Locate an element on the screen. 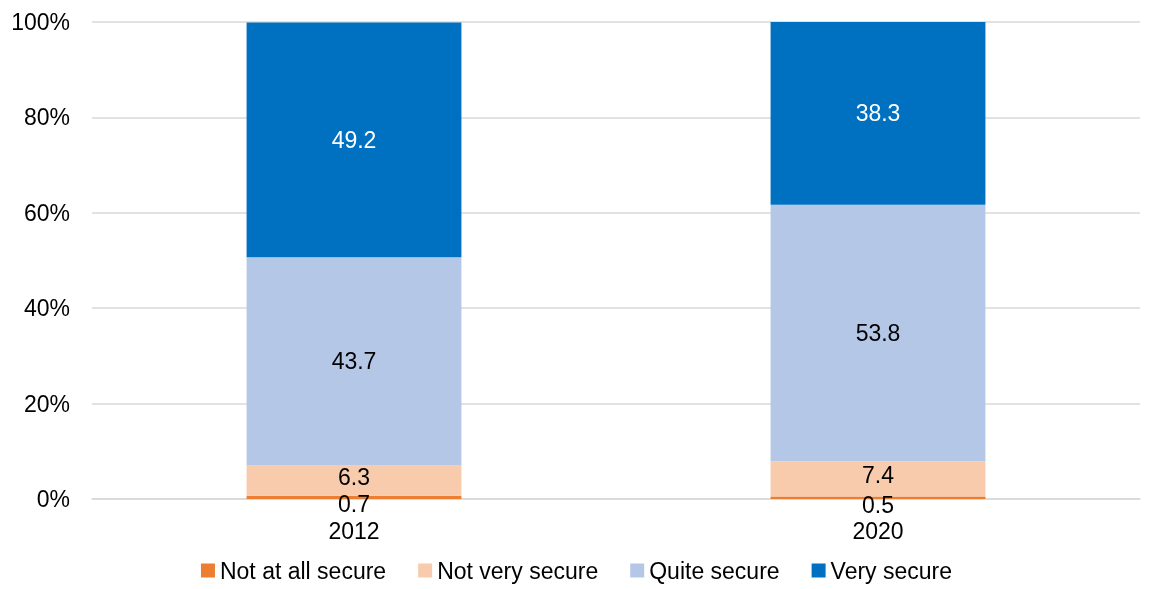 The image size is (1153, 589). data-label: 0.5 is located at coordinates (878, 504).